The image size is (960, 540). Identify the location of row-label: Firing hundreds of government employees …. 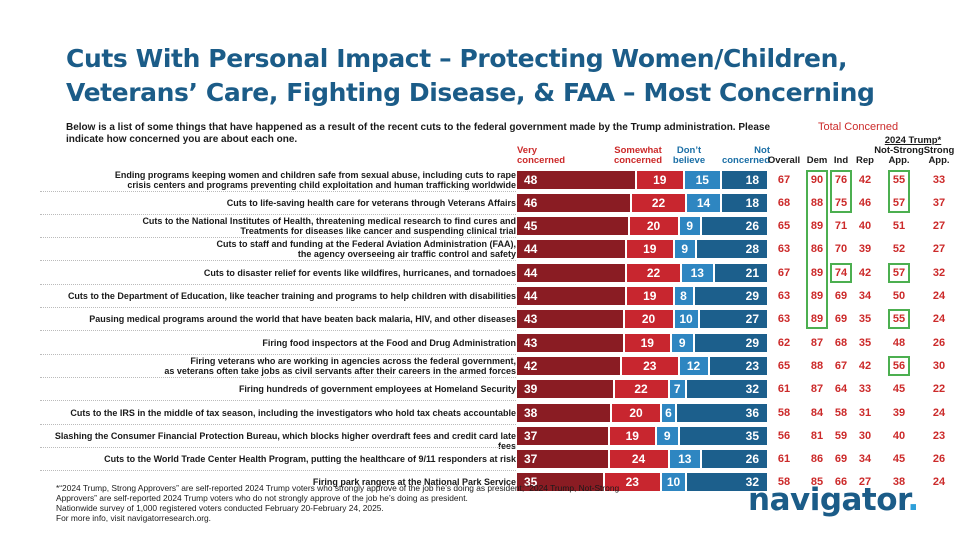
(377, 389).